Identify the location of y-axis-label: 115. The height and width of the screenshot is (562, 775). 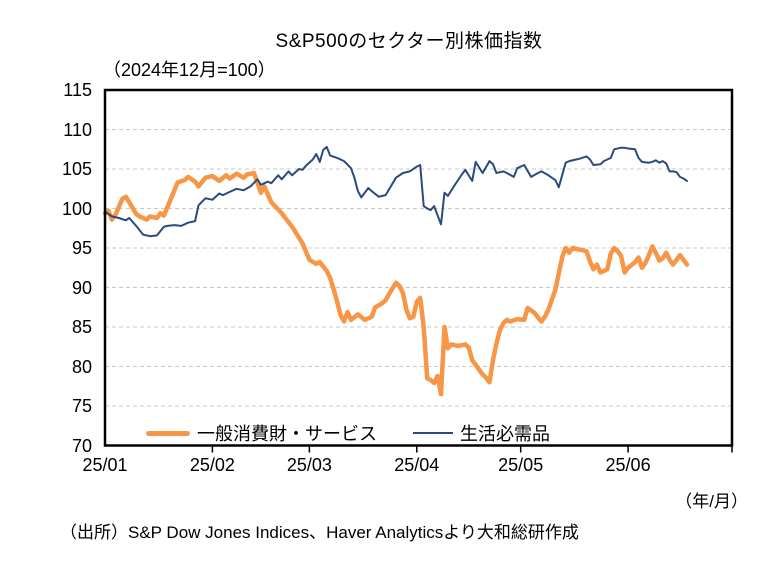
(77, 90).